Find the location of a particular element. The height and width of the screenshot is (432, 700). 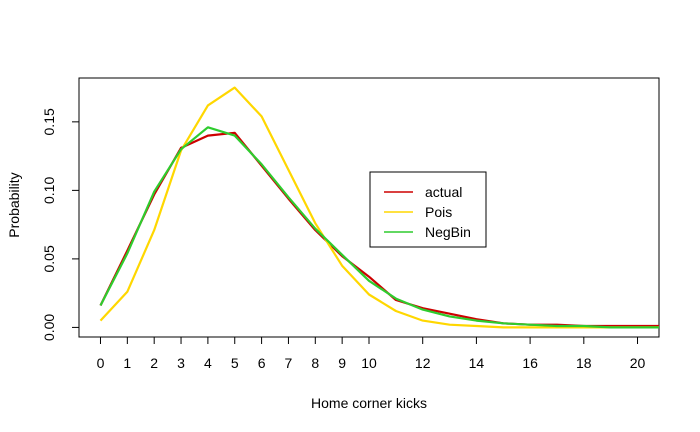

x-axis-label: Home corner kicks is located at coordinates (369, 403).